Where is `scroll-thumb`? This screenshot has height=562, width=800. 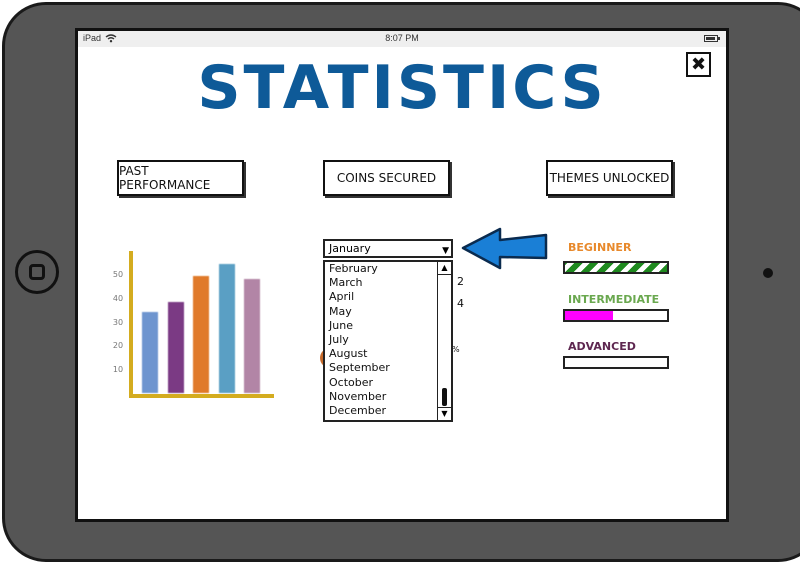 scroll-thumb is located at coordinates (444, 397).